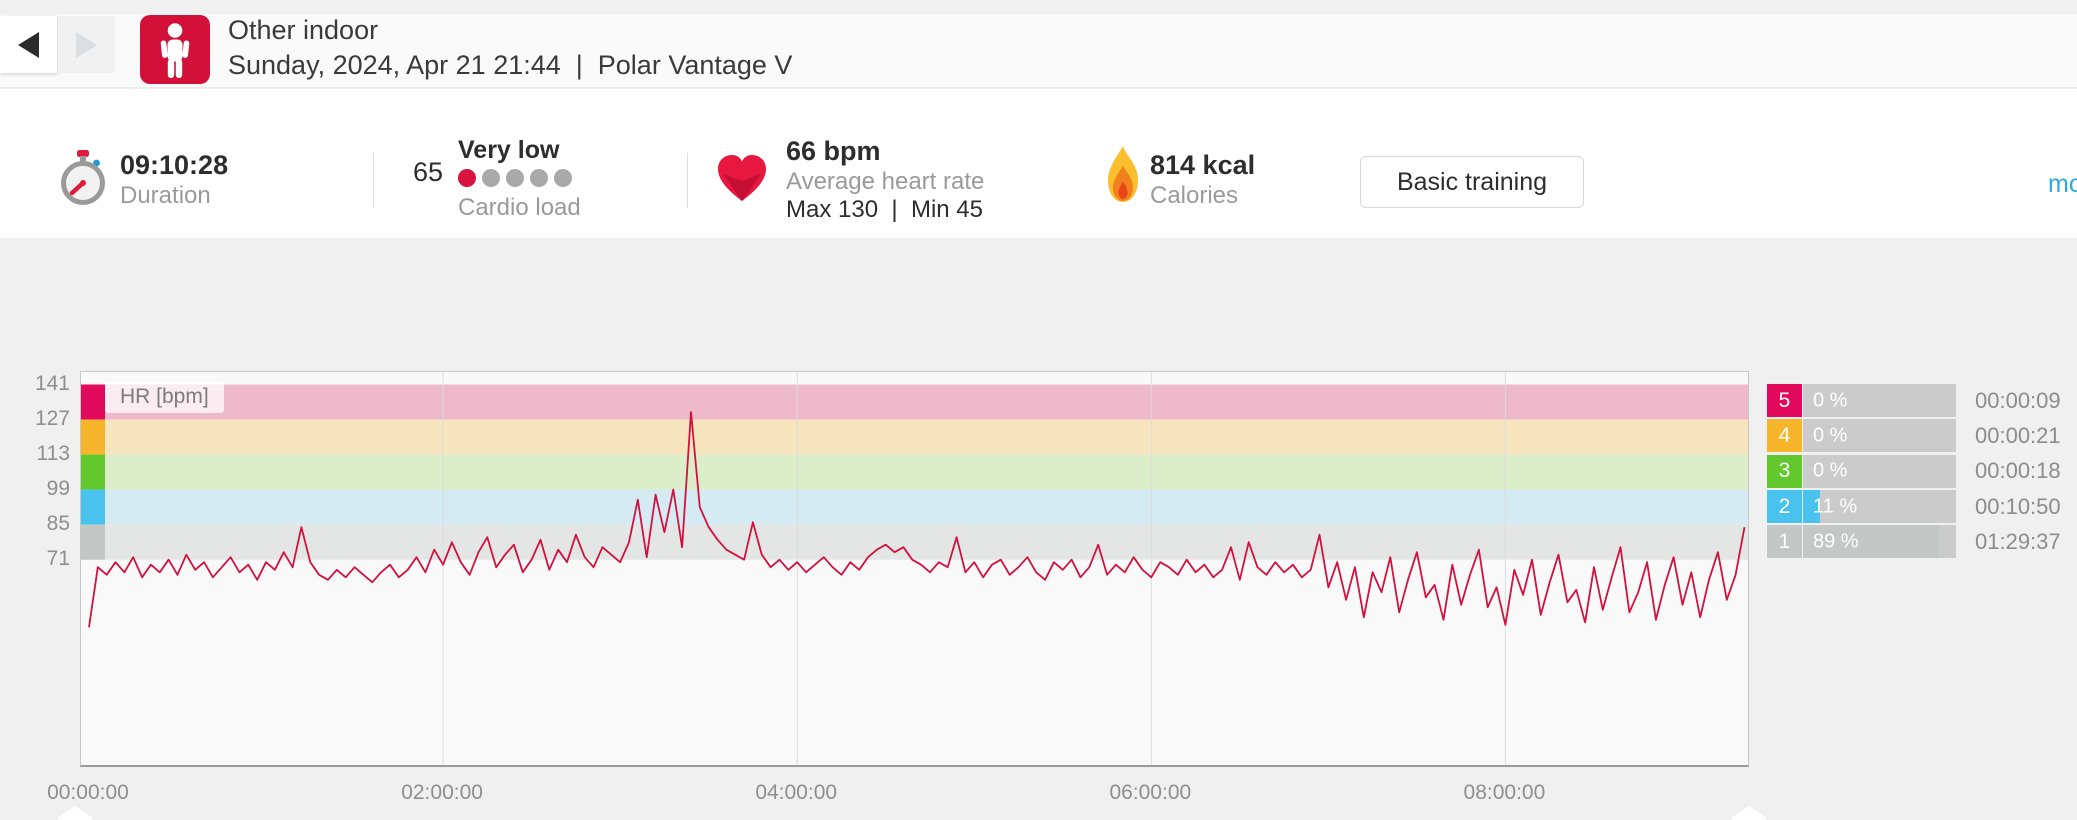 Image resolution: width=2077 pixels, height=820 pixels. Describe the element at coordinates (1835, 506) in the screenshot. I see `zone-percent-label: 11 %` at that location.